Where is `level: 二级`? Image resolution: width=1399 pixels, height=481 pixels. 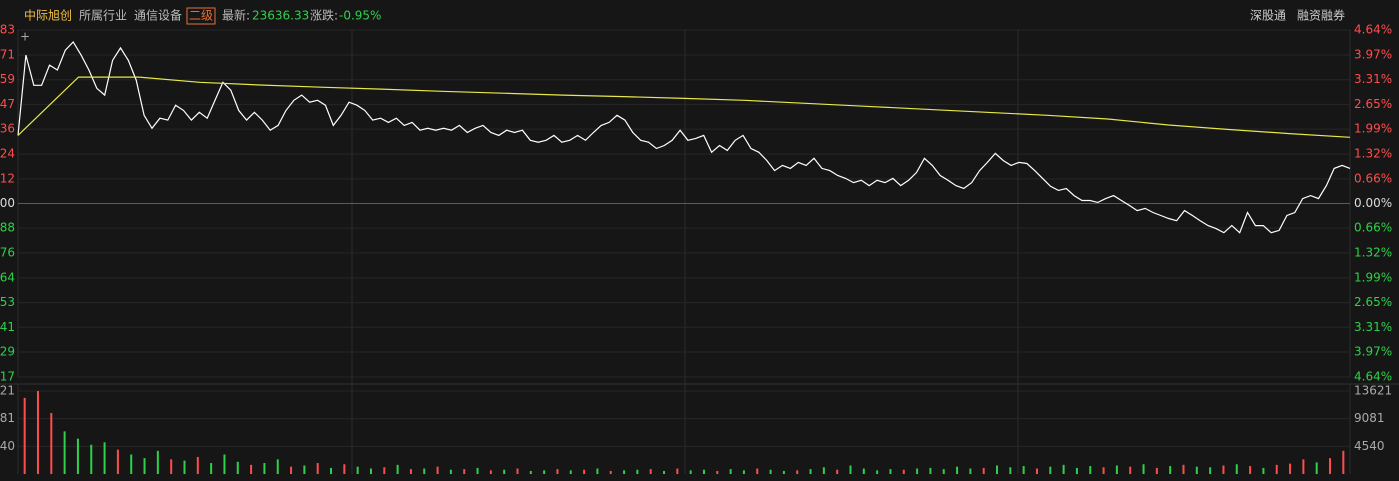 level: 二级 is located at coordinates (201, 16).